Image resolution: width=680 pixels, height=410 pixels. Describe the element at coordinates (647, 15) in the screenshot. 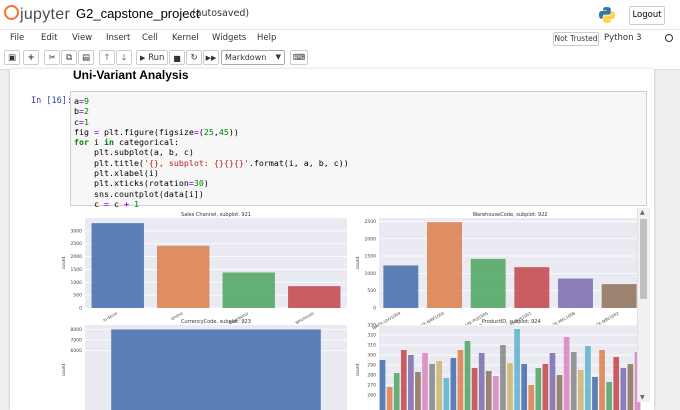

I see `logout-button: Logout` at that location.